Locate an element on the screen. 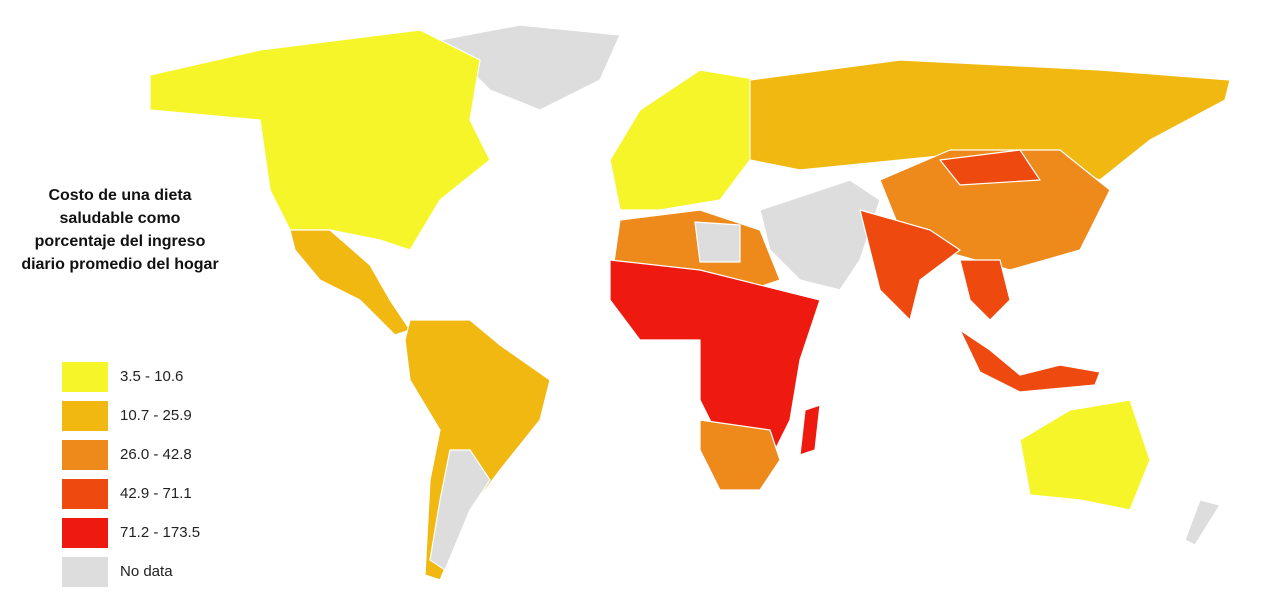 Image resolution: width=1263 pixels, height=598 pixels. southern-africa is located at coordinates (740, 455).